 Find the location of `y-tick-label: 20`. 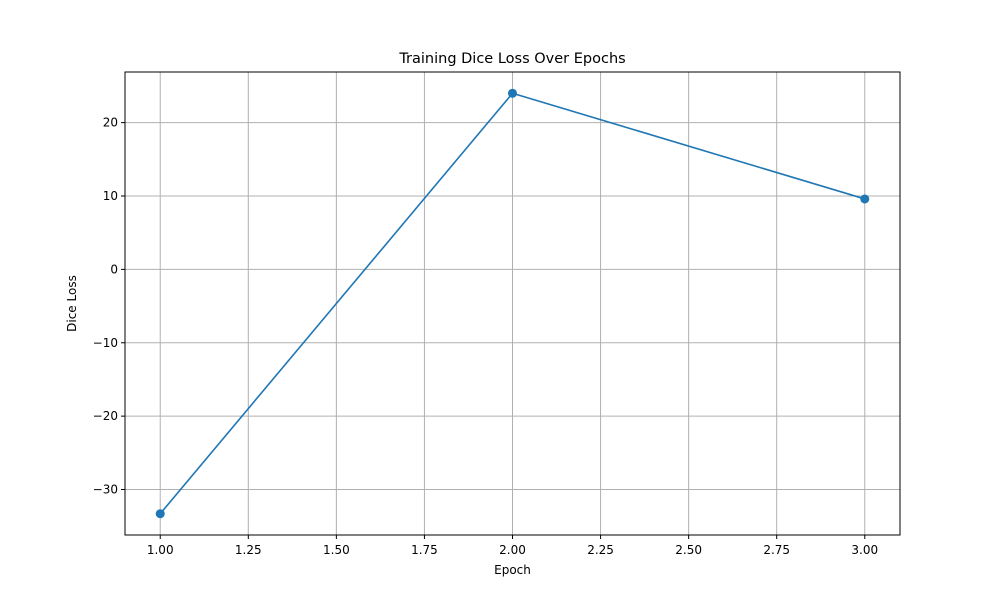

y-tick-label: 20 is located at coordinates (110, 123).